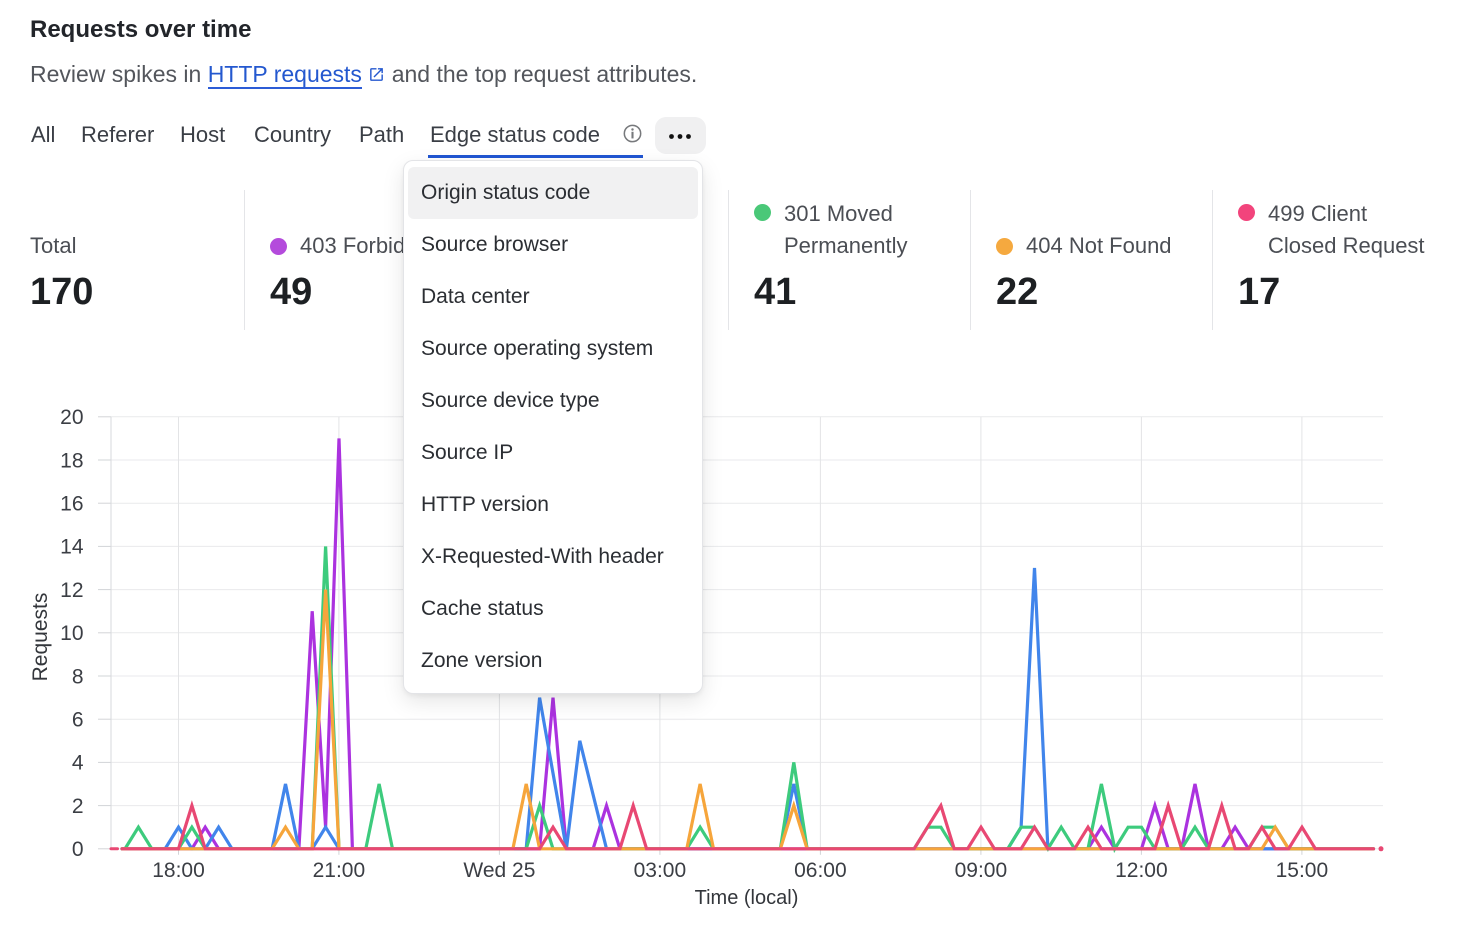 Image resolution: width=1458 pixels, height=940 pixels. What do you see at coordinates (78, 676) in the screenshot?
I see `svg-text: 8` at bounding box center [78, 676].